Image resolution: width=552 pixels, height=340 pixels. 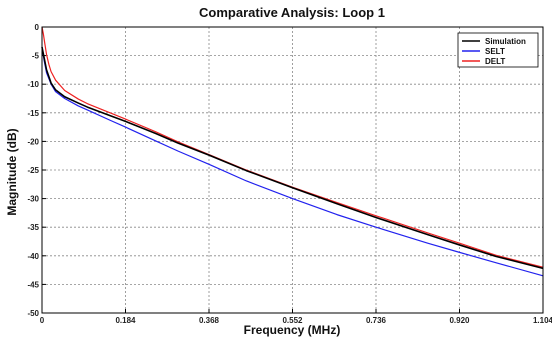 What do you see at coordinates (33, 313) in the screenshot?
I see `y-tick-label: -50` at bounding box center [33, 313].